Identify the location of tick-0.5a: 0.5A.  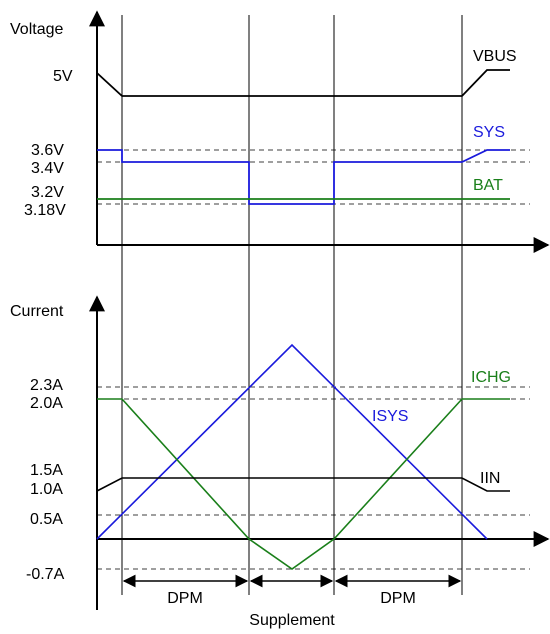
(46, 519).